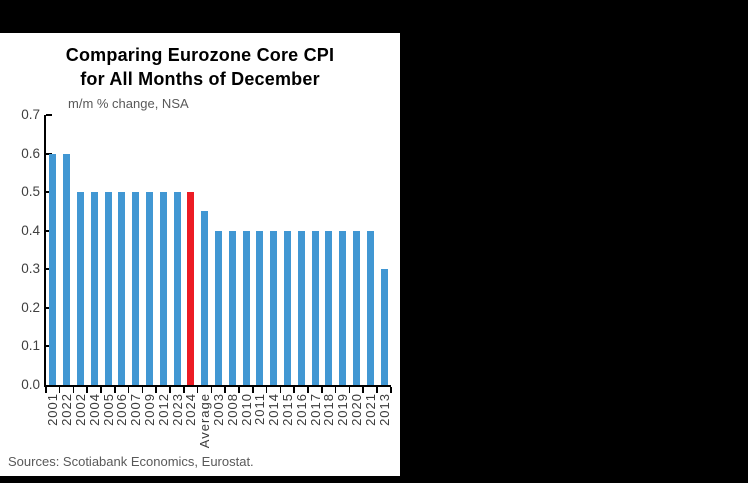 This screenshot has width=748, height=483. Describe the element at coordinates (30, 153) in the screenshot. I see `y-axis-tick-label: 0.6` at that location.